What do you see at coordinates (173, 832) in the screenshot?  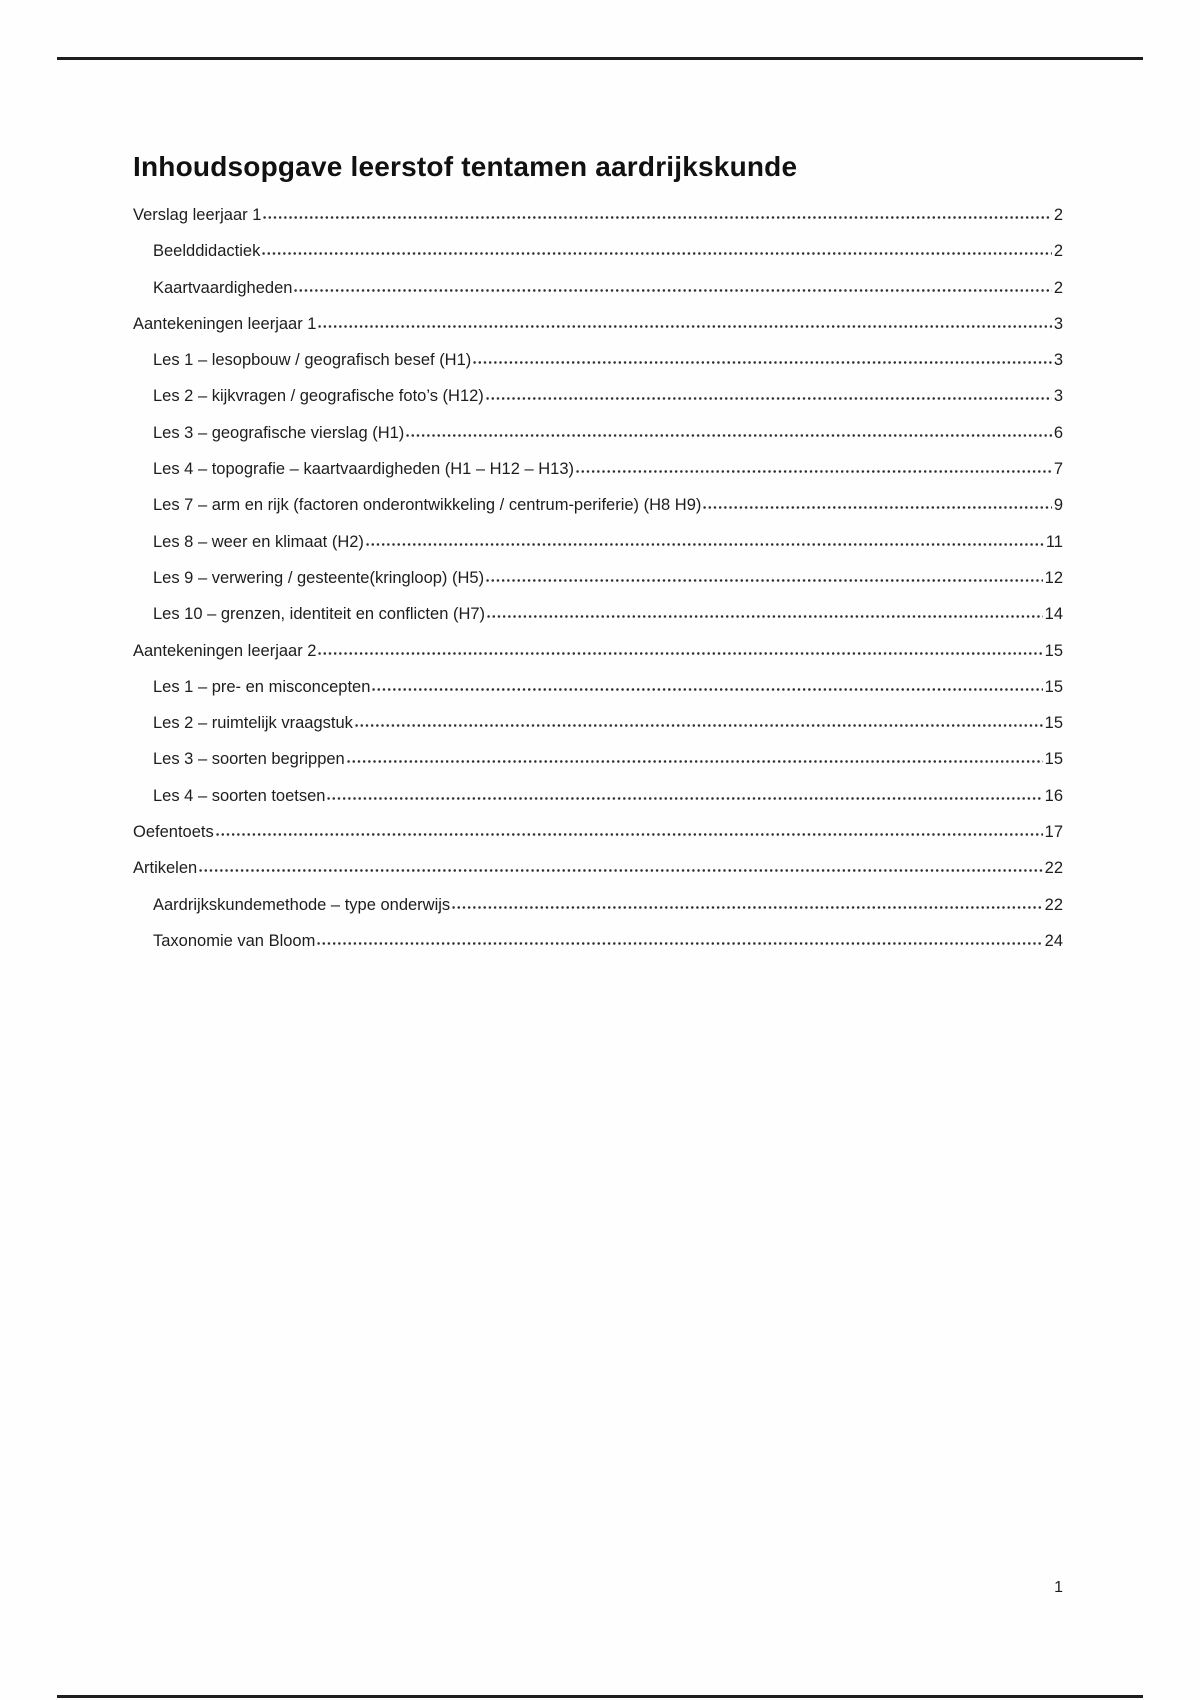 I see `toc-entry-label: Oefentoets` at bounding box center [173, 832].